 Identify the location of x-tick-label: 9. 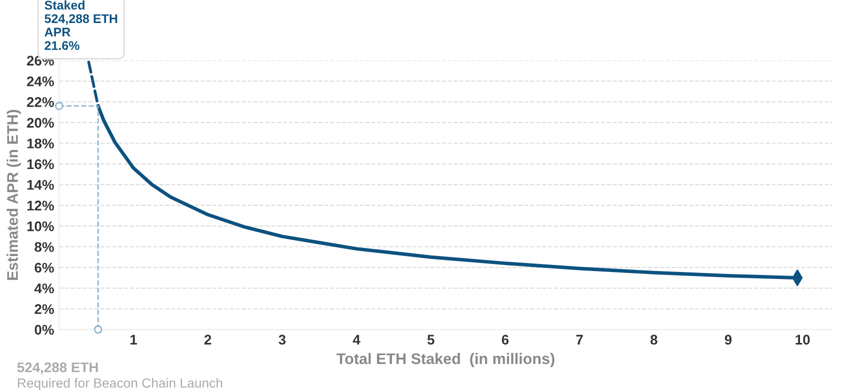
(728, 339).